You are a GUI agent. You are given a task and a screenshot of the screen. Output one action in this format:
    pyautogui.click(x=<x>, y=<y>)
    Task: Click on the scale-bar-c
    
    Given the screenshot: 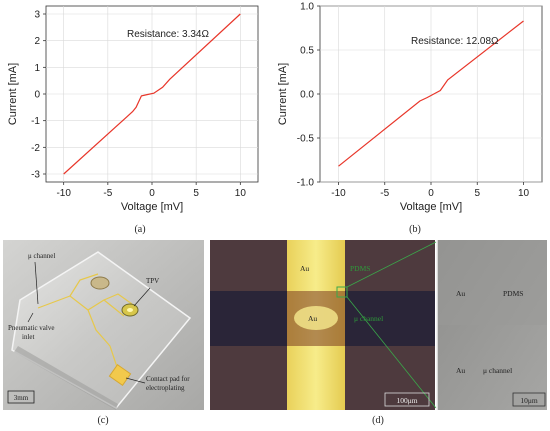 What is the action you would take?
    pyautogui.click(x=21, y=397)
    